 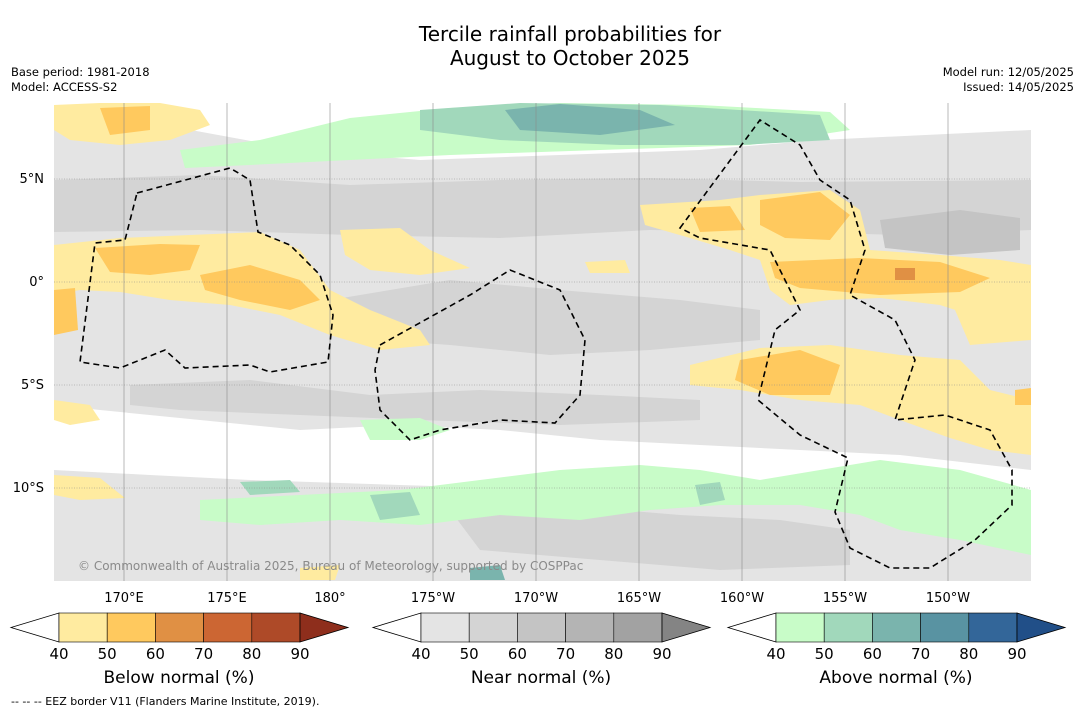 I want to click on title-line-2: August to October 2025, so click(x=570, y=58).